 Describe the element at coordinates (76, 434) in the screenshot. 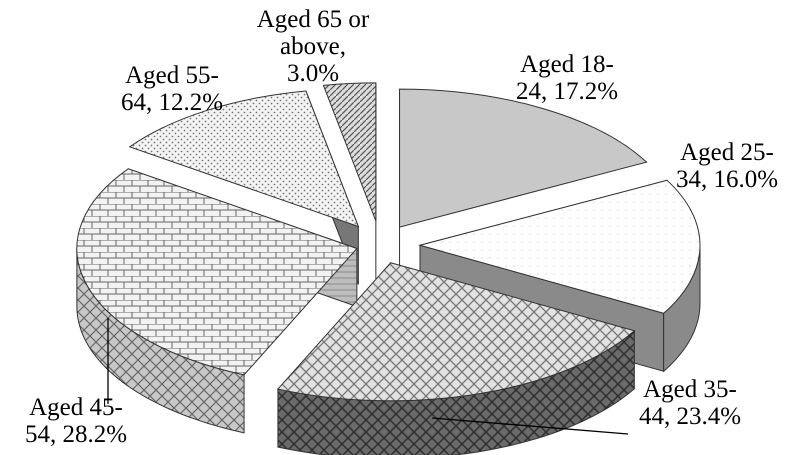

I see `slice-label-line: 54, 28.2%` at that location.